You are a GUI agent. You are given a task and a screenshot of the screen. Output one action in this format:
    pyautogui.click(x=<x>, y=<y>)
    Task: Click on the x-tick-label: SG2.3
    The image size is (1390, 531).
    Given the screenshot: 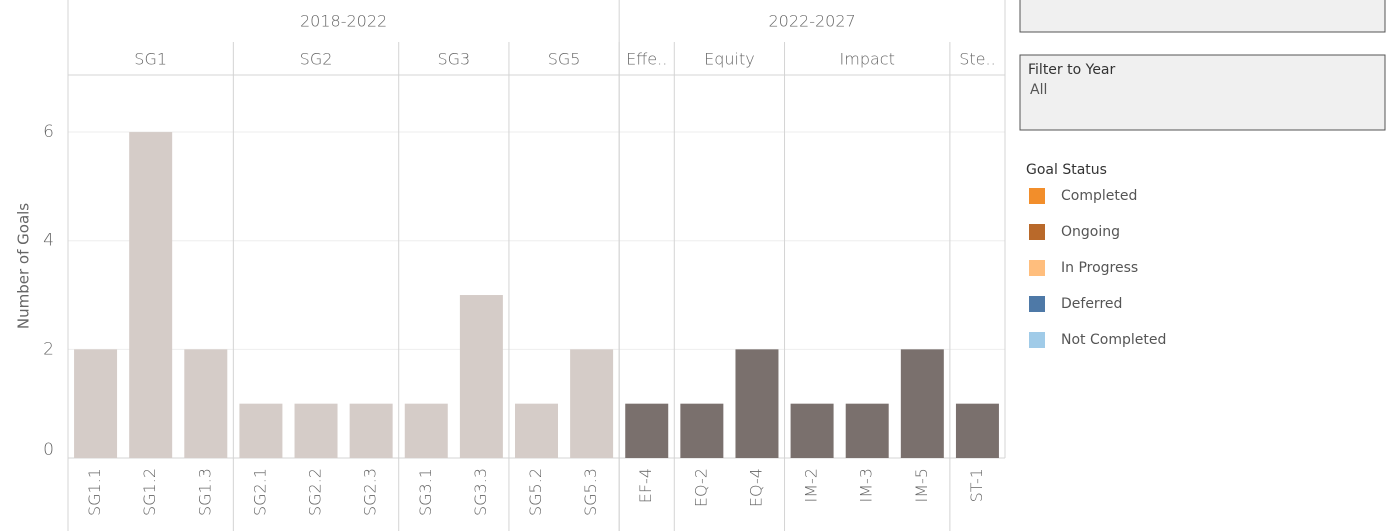 What is the action you would take?
    pyautogui.click(x=370, y=492)
    